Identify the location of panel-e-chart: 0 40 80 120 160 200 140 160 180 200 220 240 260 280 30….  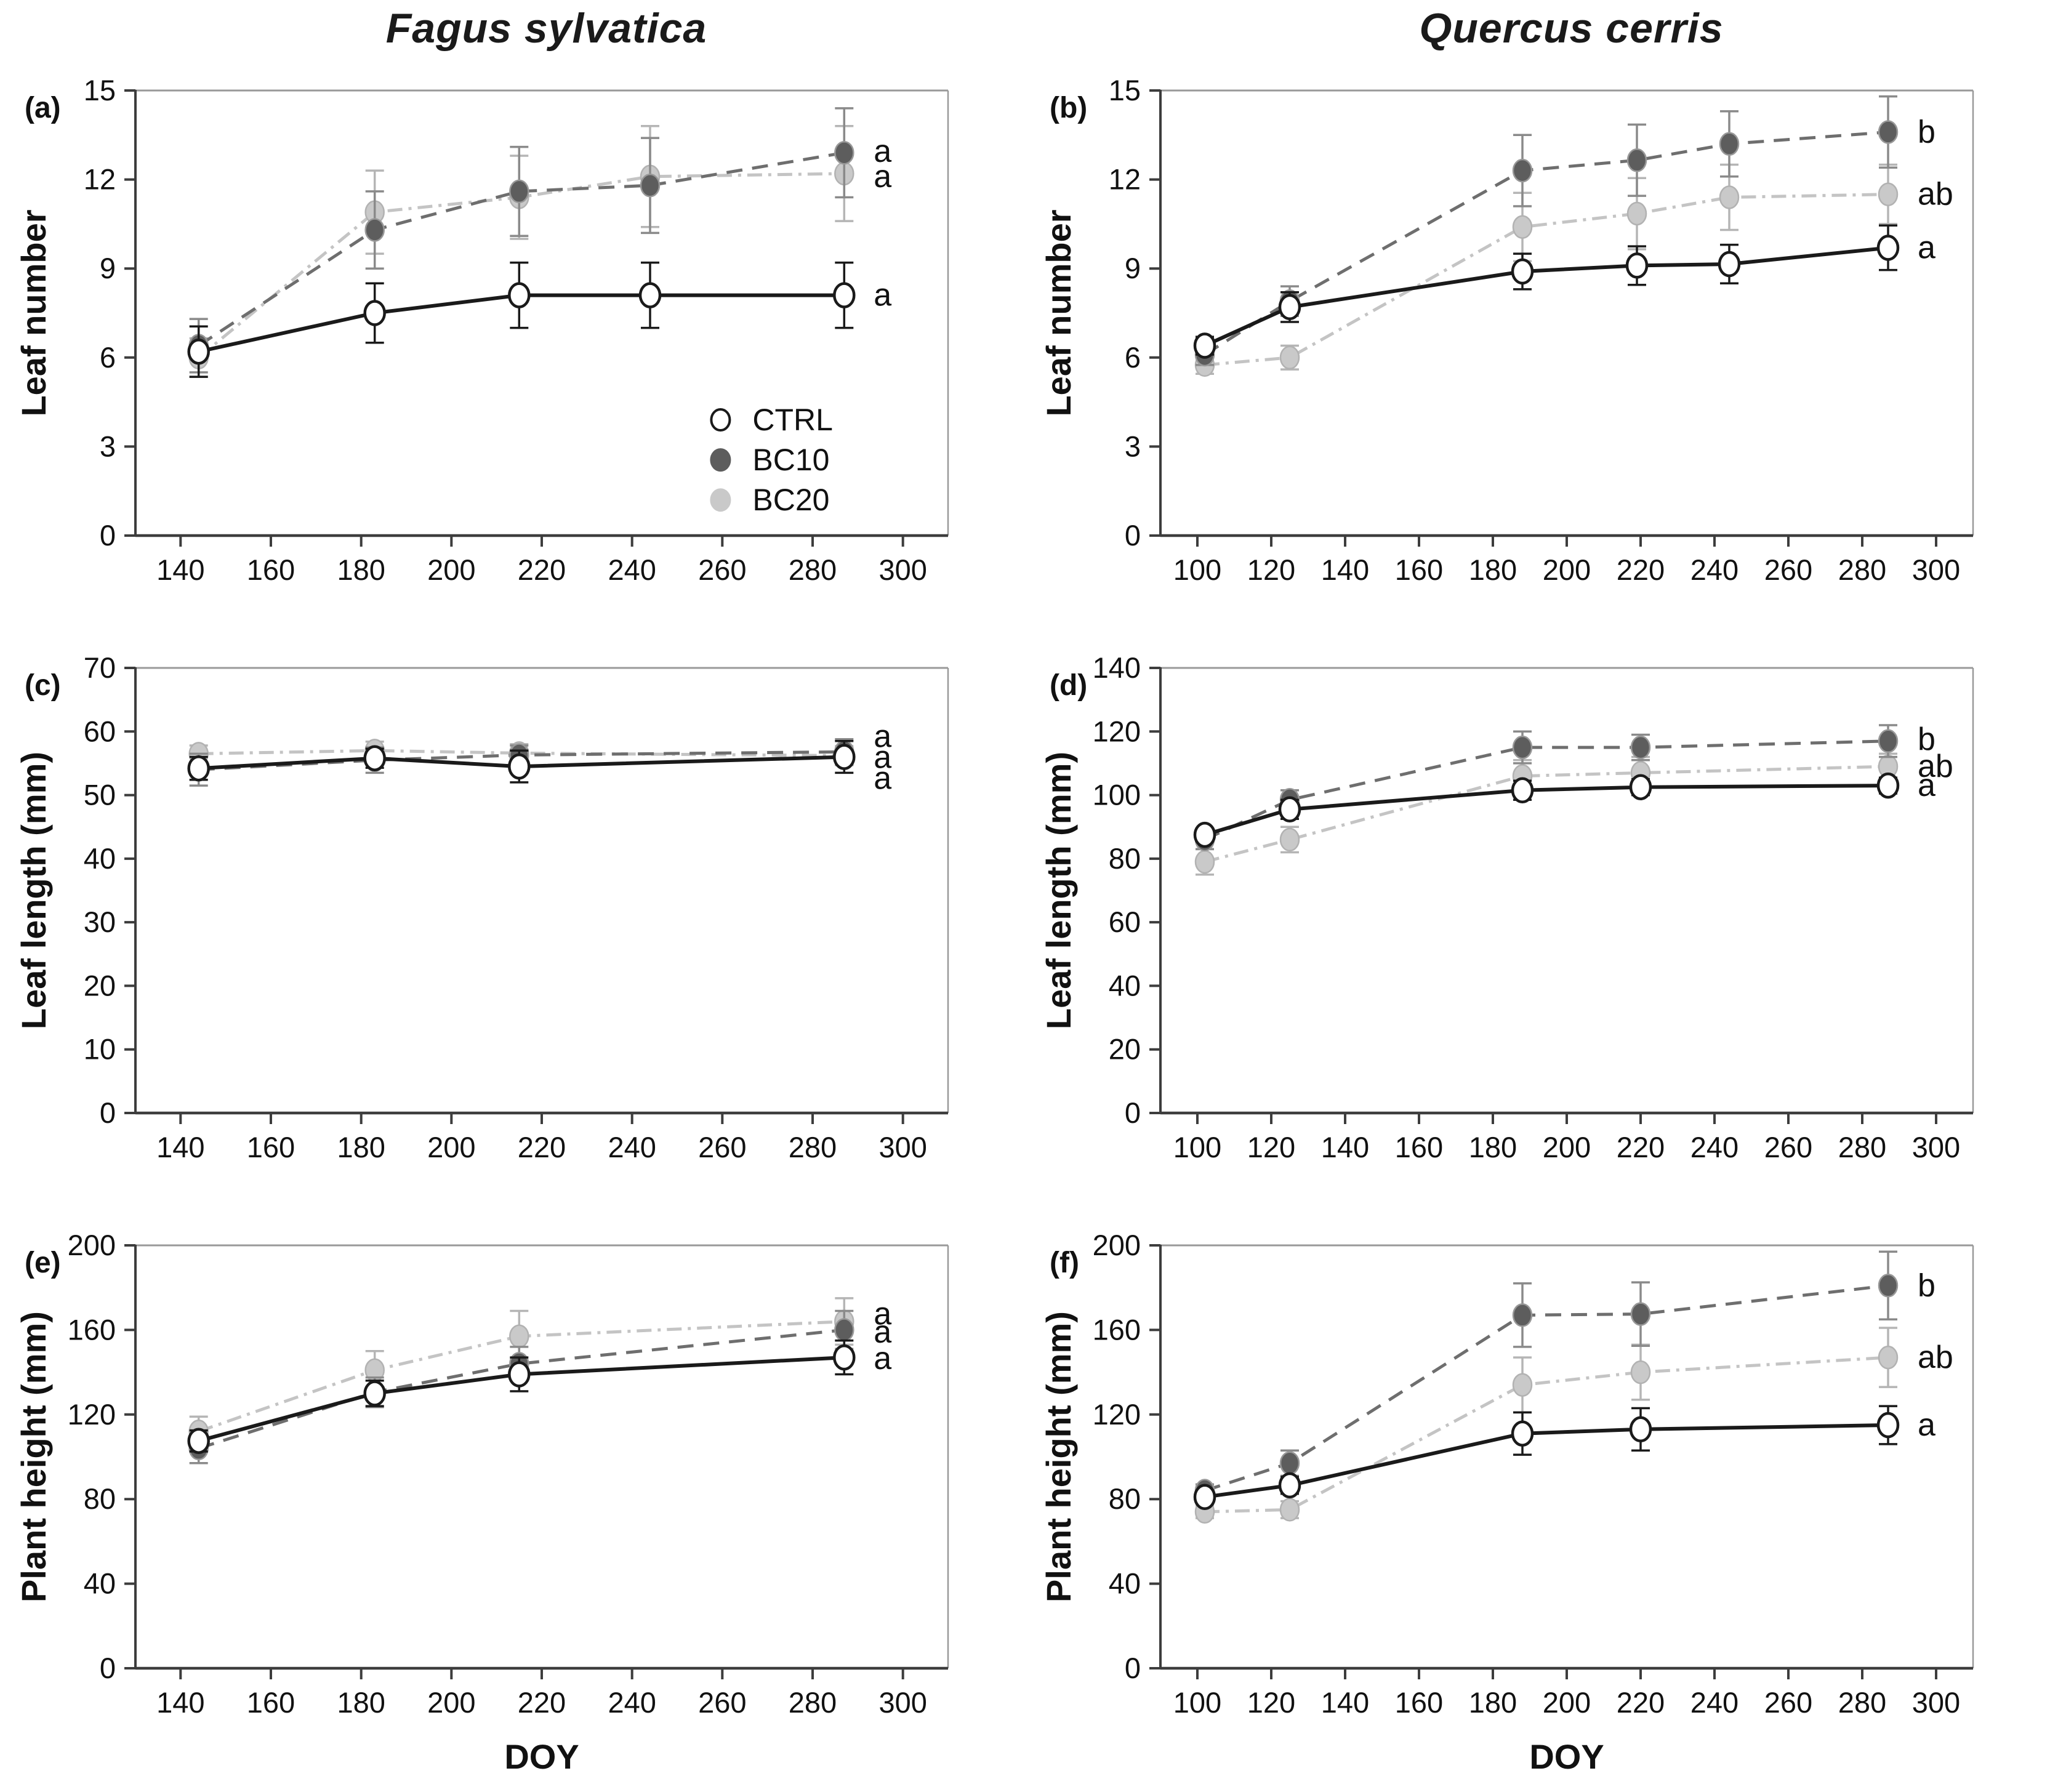
(482, 1503).